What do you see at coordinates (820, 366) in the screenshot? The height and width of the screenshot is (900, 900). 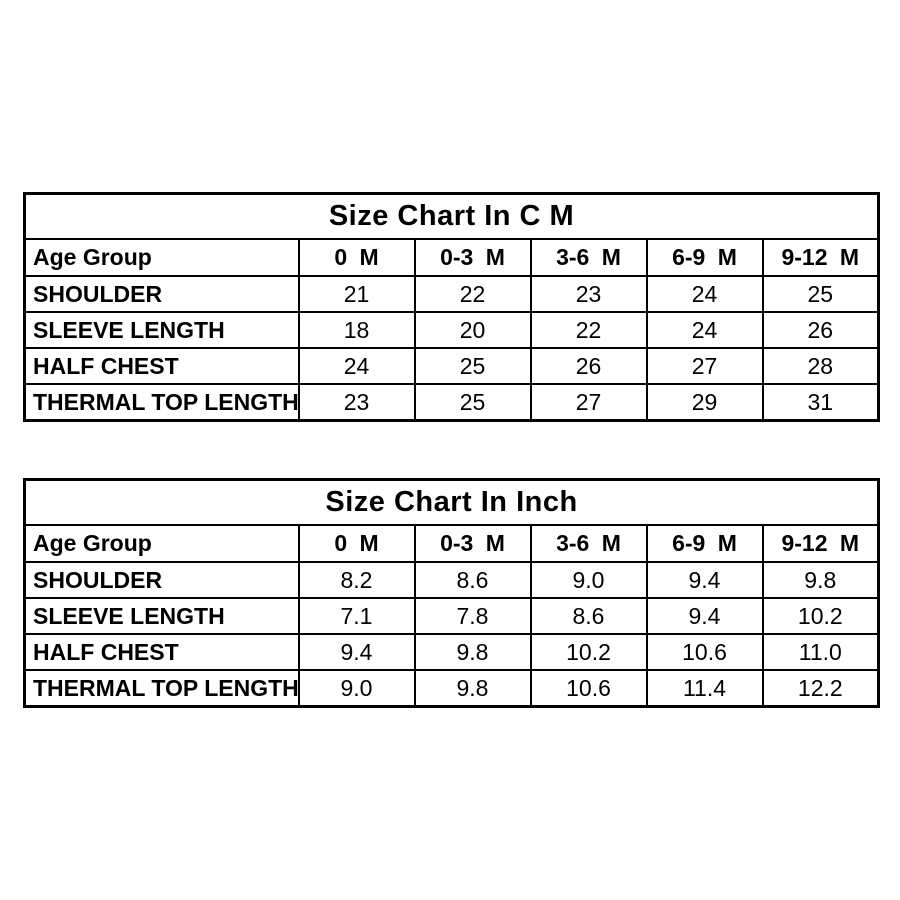 I see `table-cell: 28` at bounding box center [820, 366].